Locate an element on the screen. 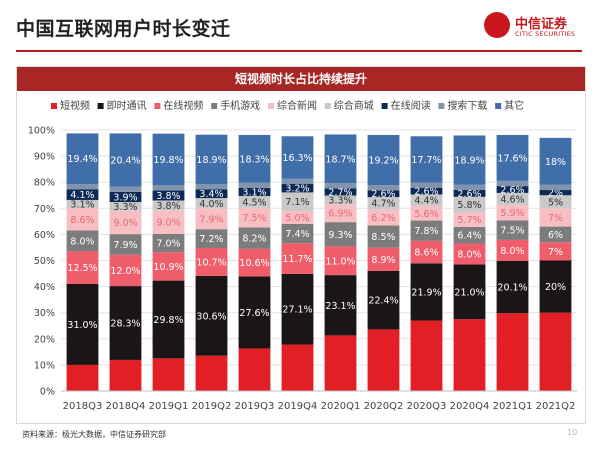  data-label: 6.9% is located at coordinates (340, 214).